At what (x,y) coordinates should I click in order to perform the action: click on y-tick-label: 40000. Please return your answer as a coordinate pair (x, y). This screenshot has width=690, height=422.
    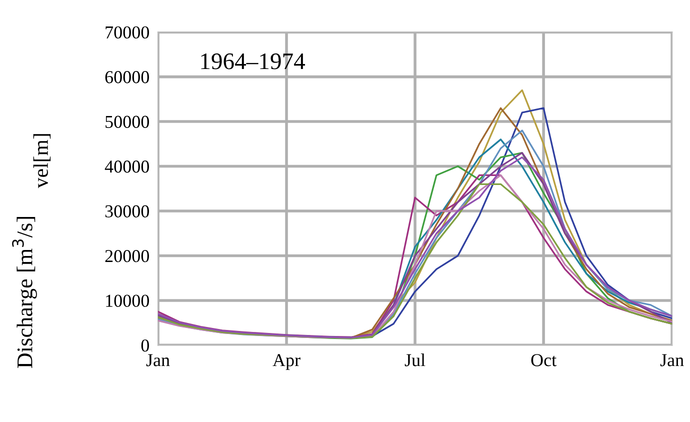
    Looking at the image, I should click on (126, 166).